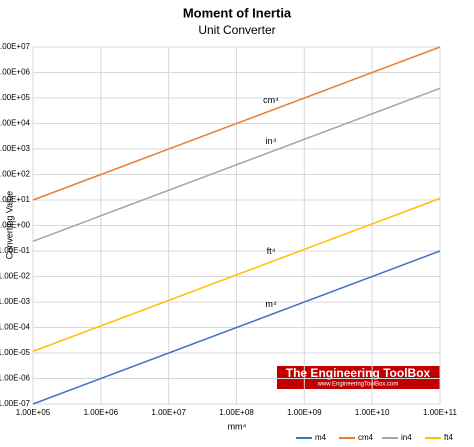  Describe the element at coordinates (448, 437) in the screenshot. I see `legend-label: ft4` at that location.